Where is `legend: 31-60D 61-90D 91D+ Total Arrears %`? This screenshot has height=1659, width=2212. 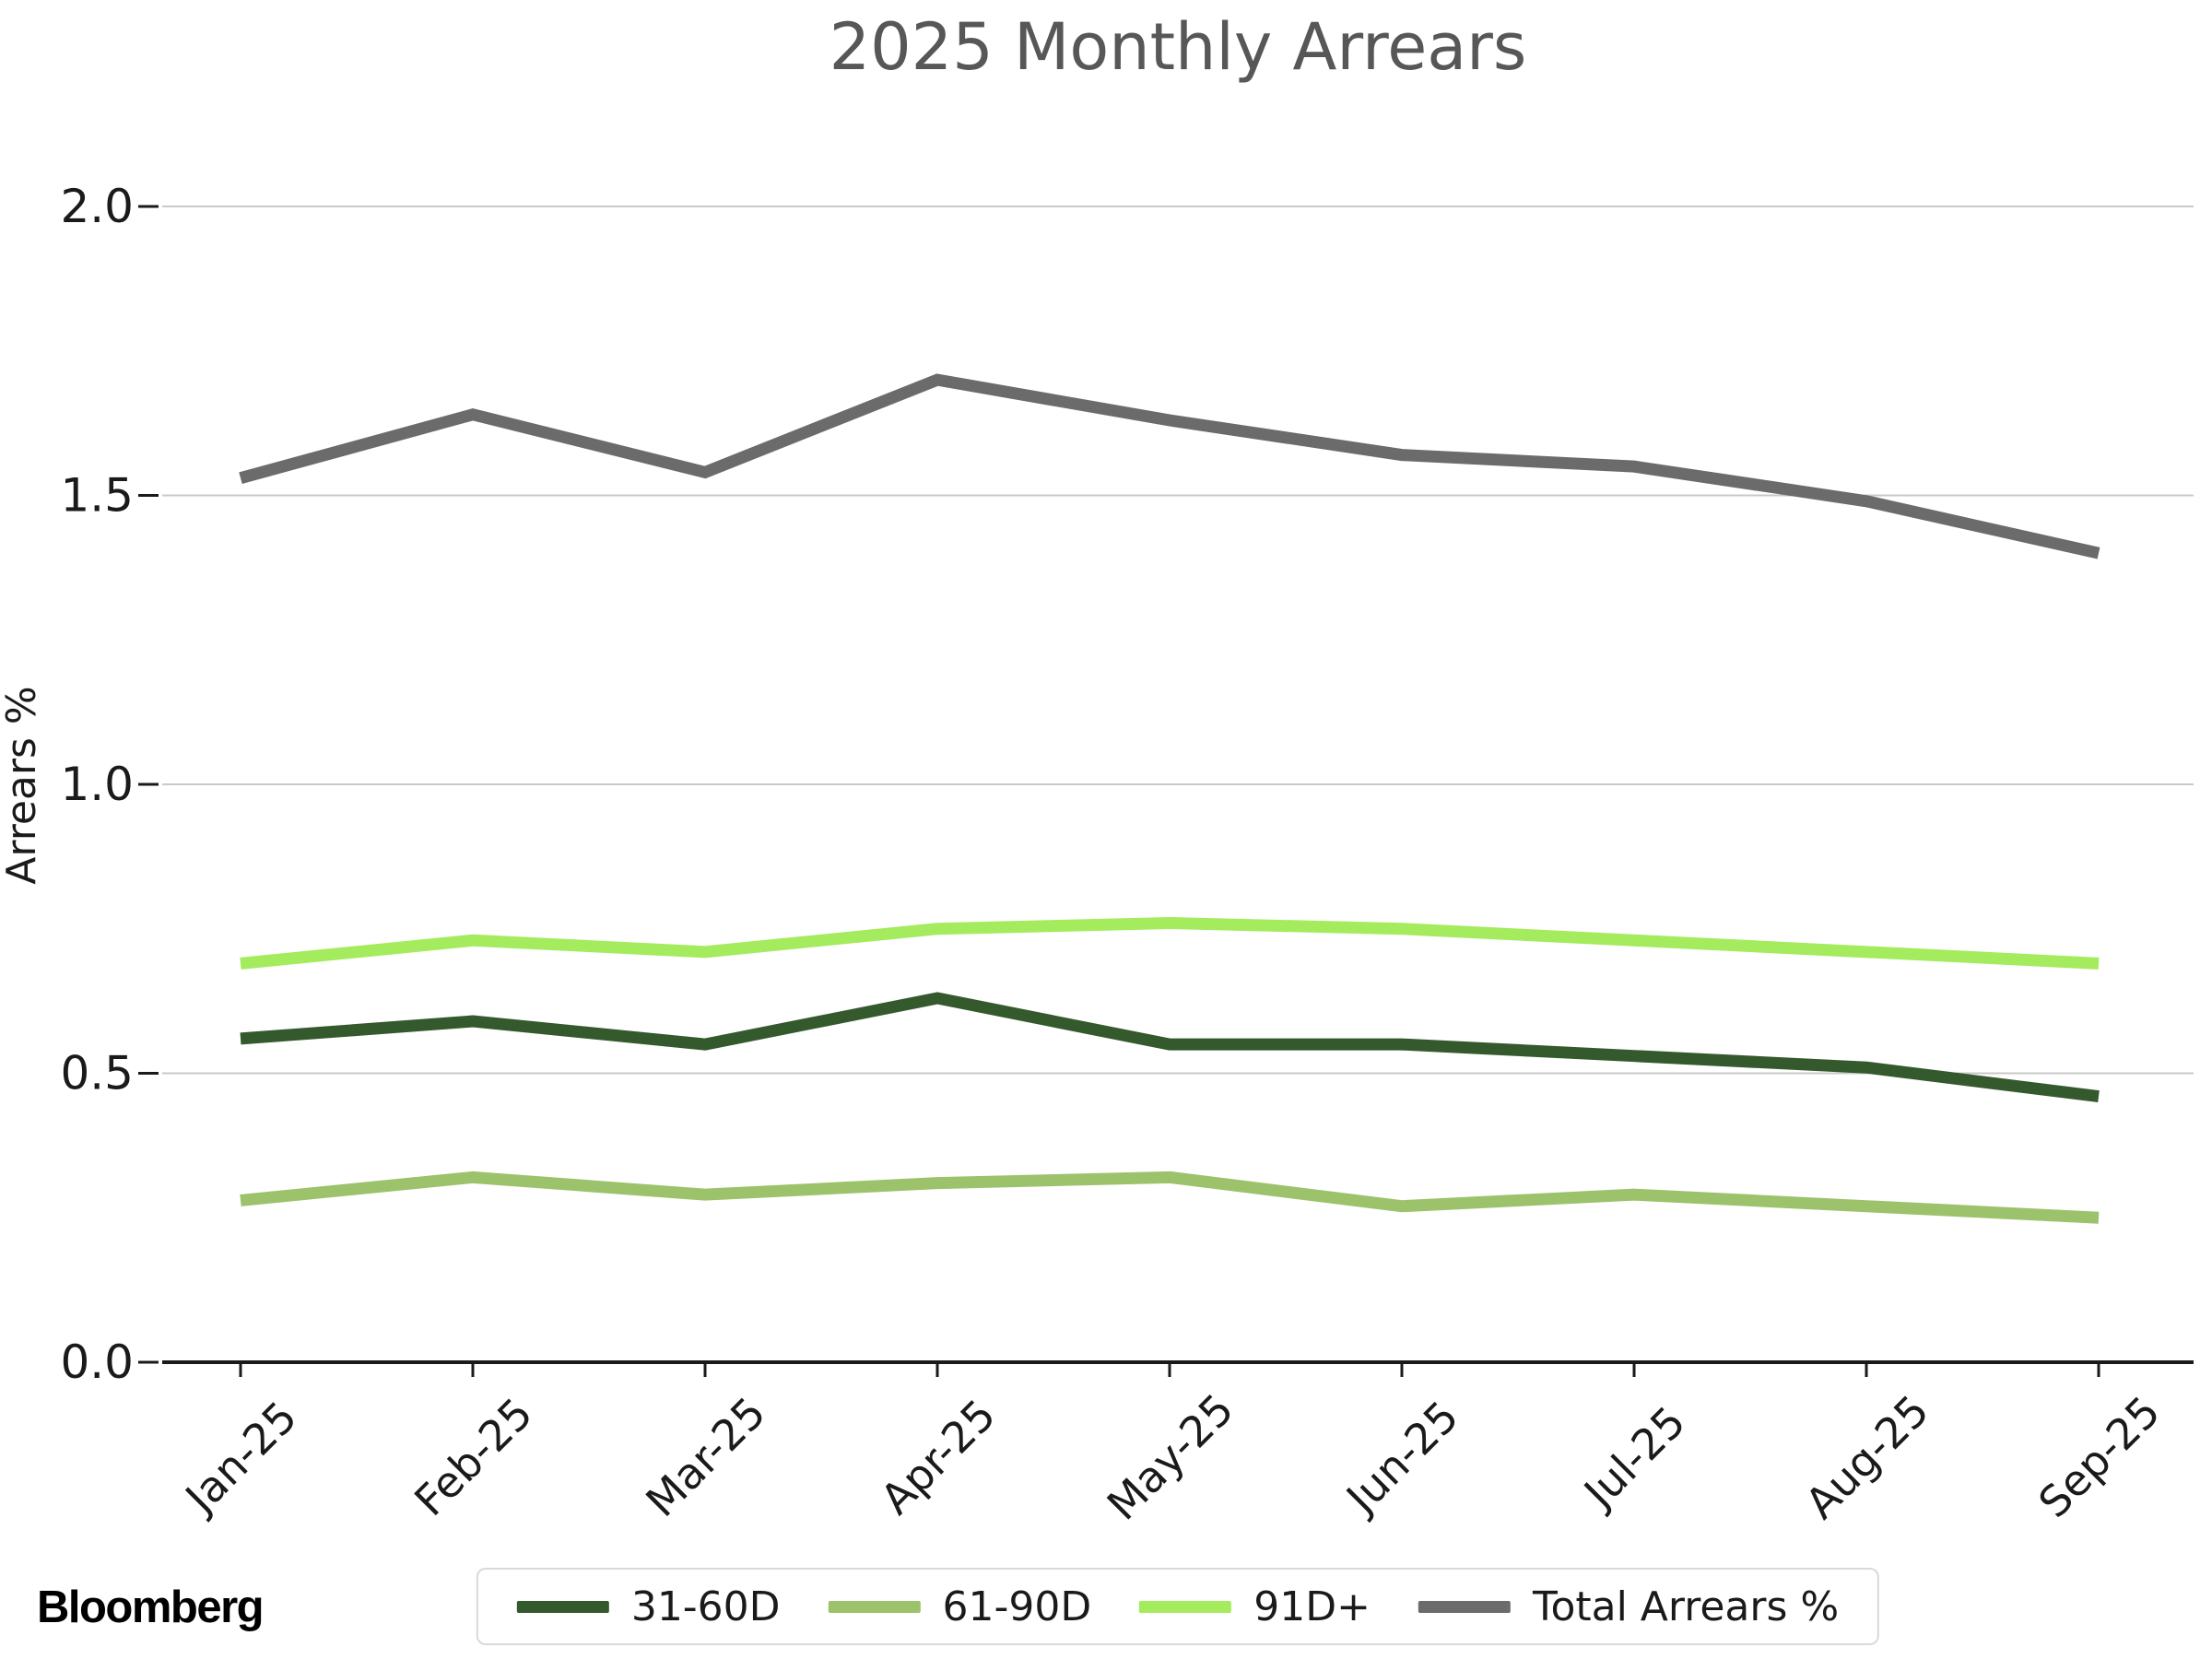
legend: 31-60D 61-90D 91D+ Total Arrears % is located at coordinates (1178, 1606).